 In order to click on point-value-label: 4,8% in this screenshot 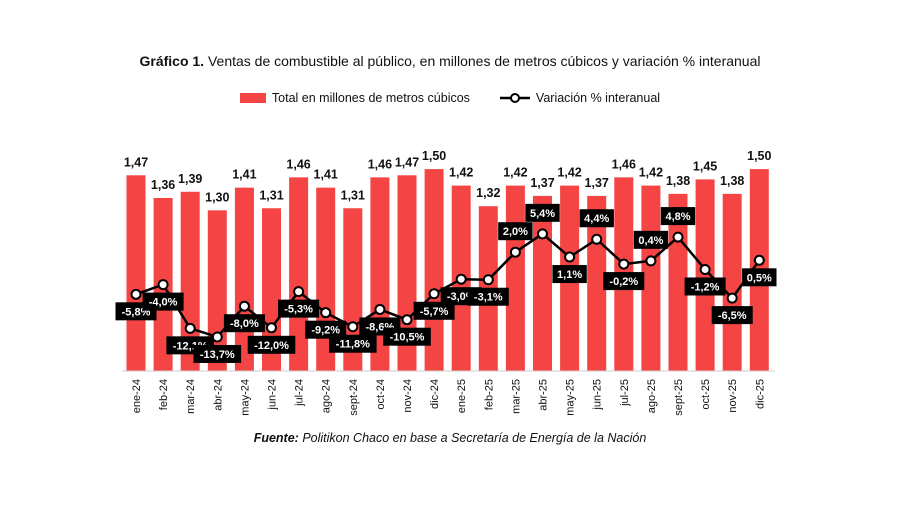, I will do `click(677, 217)`.